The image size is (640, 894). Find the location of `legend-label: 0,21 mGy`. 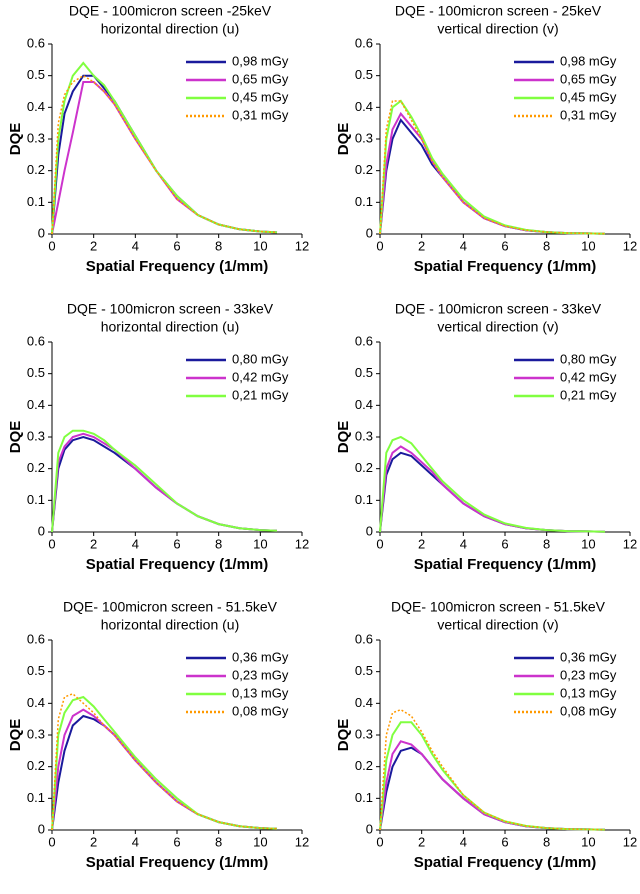

legend-label: 0,21 mGy is located at coordinates (260, 394).